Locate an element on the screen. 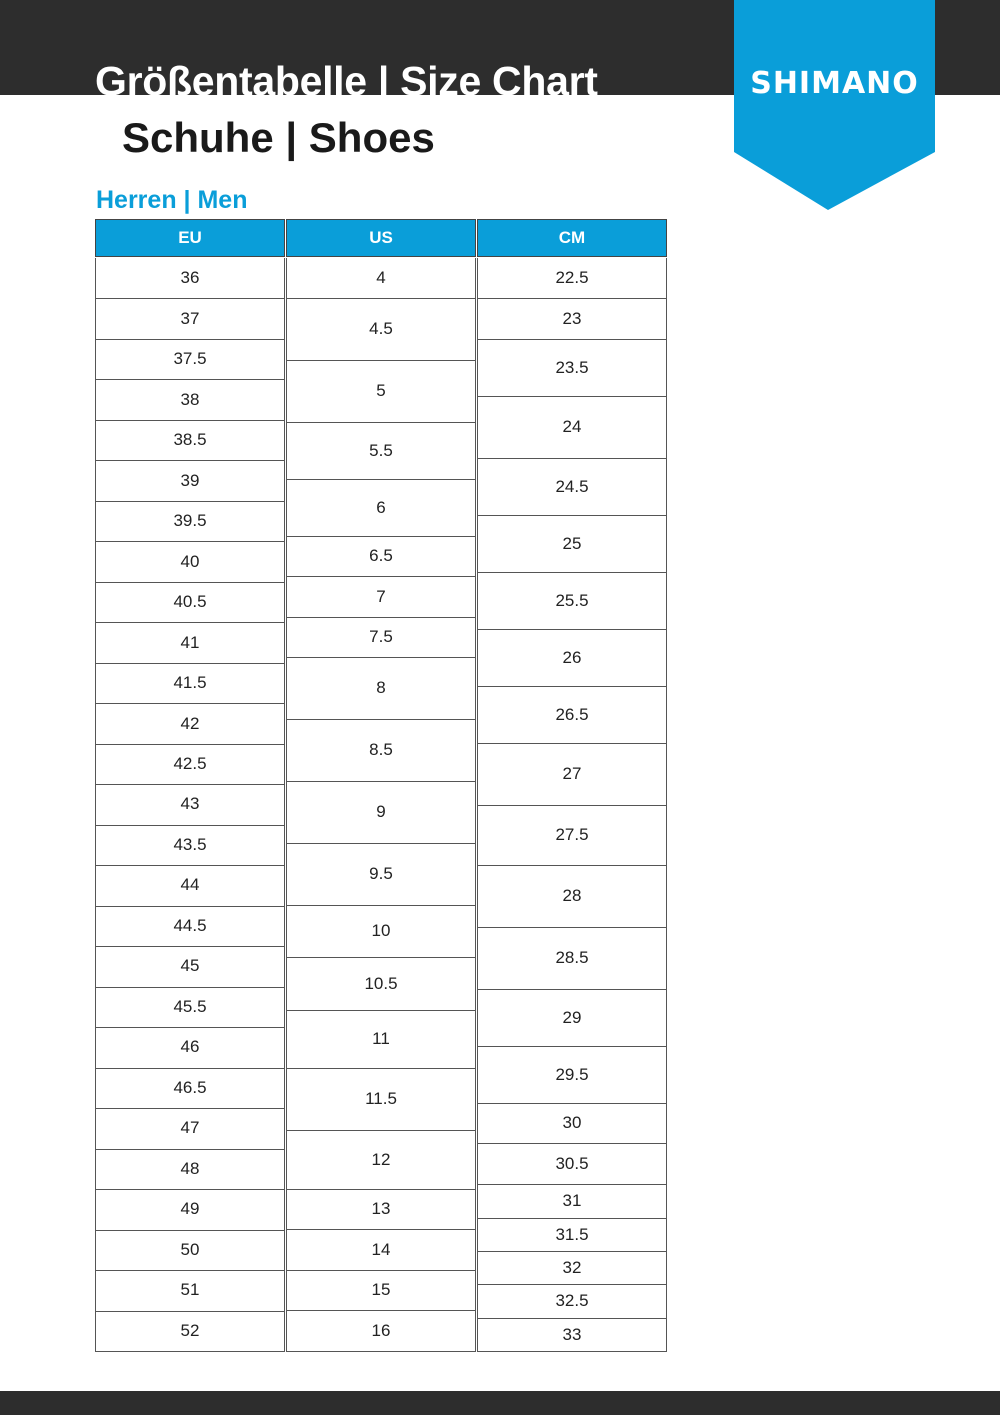  cell-cm: 23 is located at coordinates (572, 319).